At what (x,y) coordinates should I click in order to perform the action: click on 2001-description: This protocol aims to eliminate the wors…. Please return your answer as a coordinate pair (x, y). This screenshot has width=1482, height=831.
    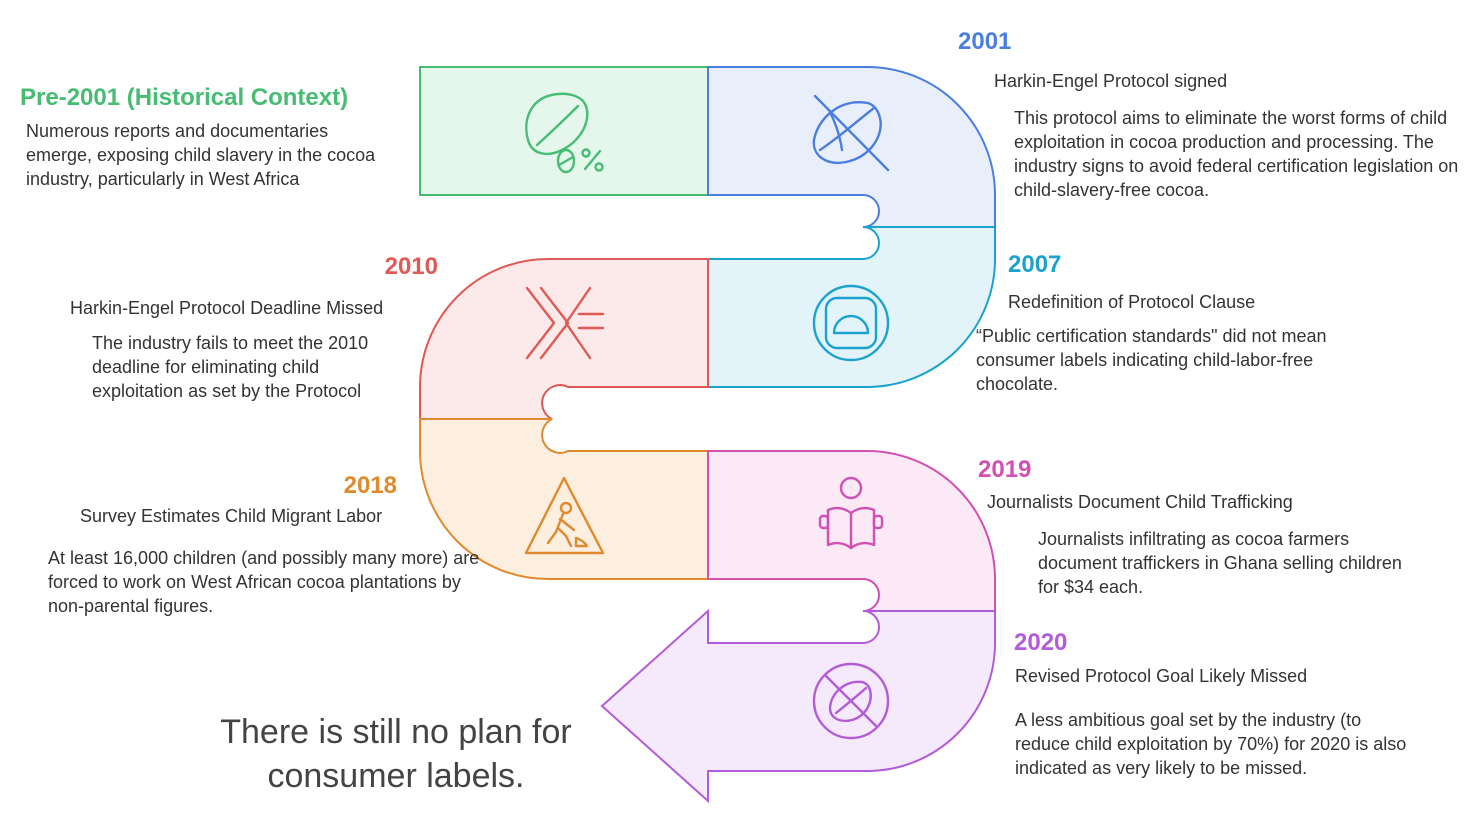
    Looking at the image, I should click on (1236, 154).